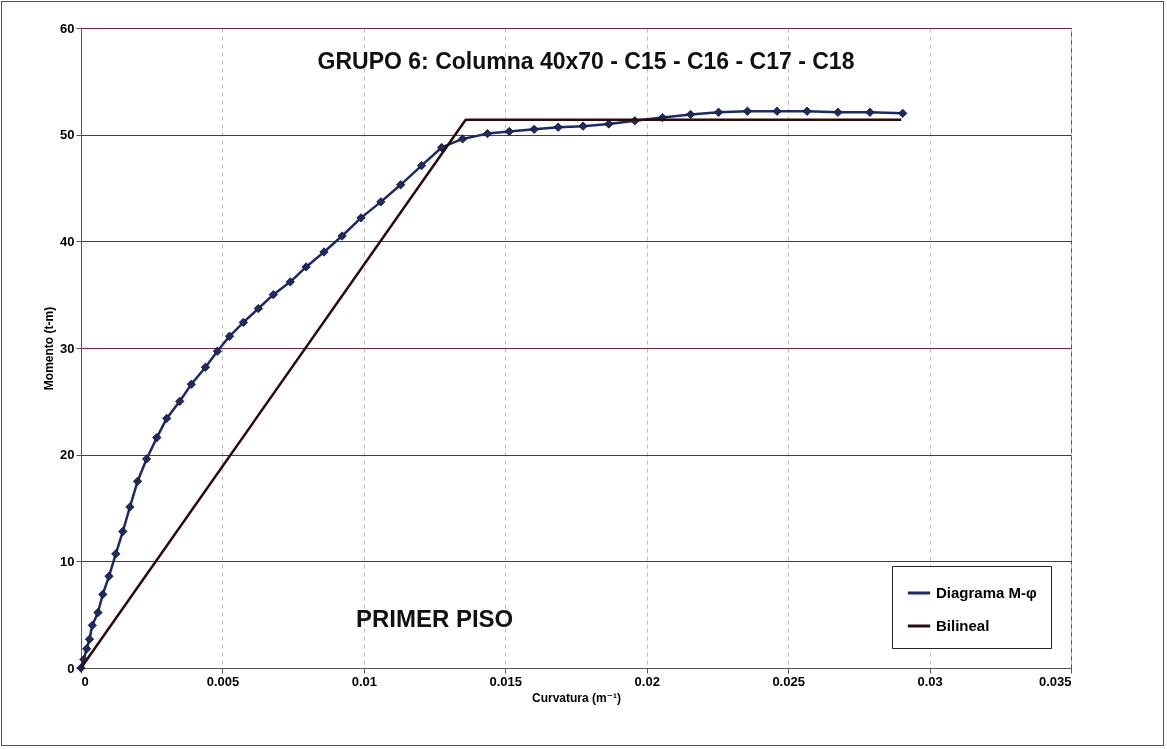  Describe the element at coordinates (67, 241) in the screenshot. I see `y-tick-label: 40` at that location.